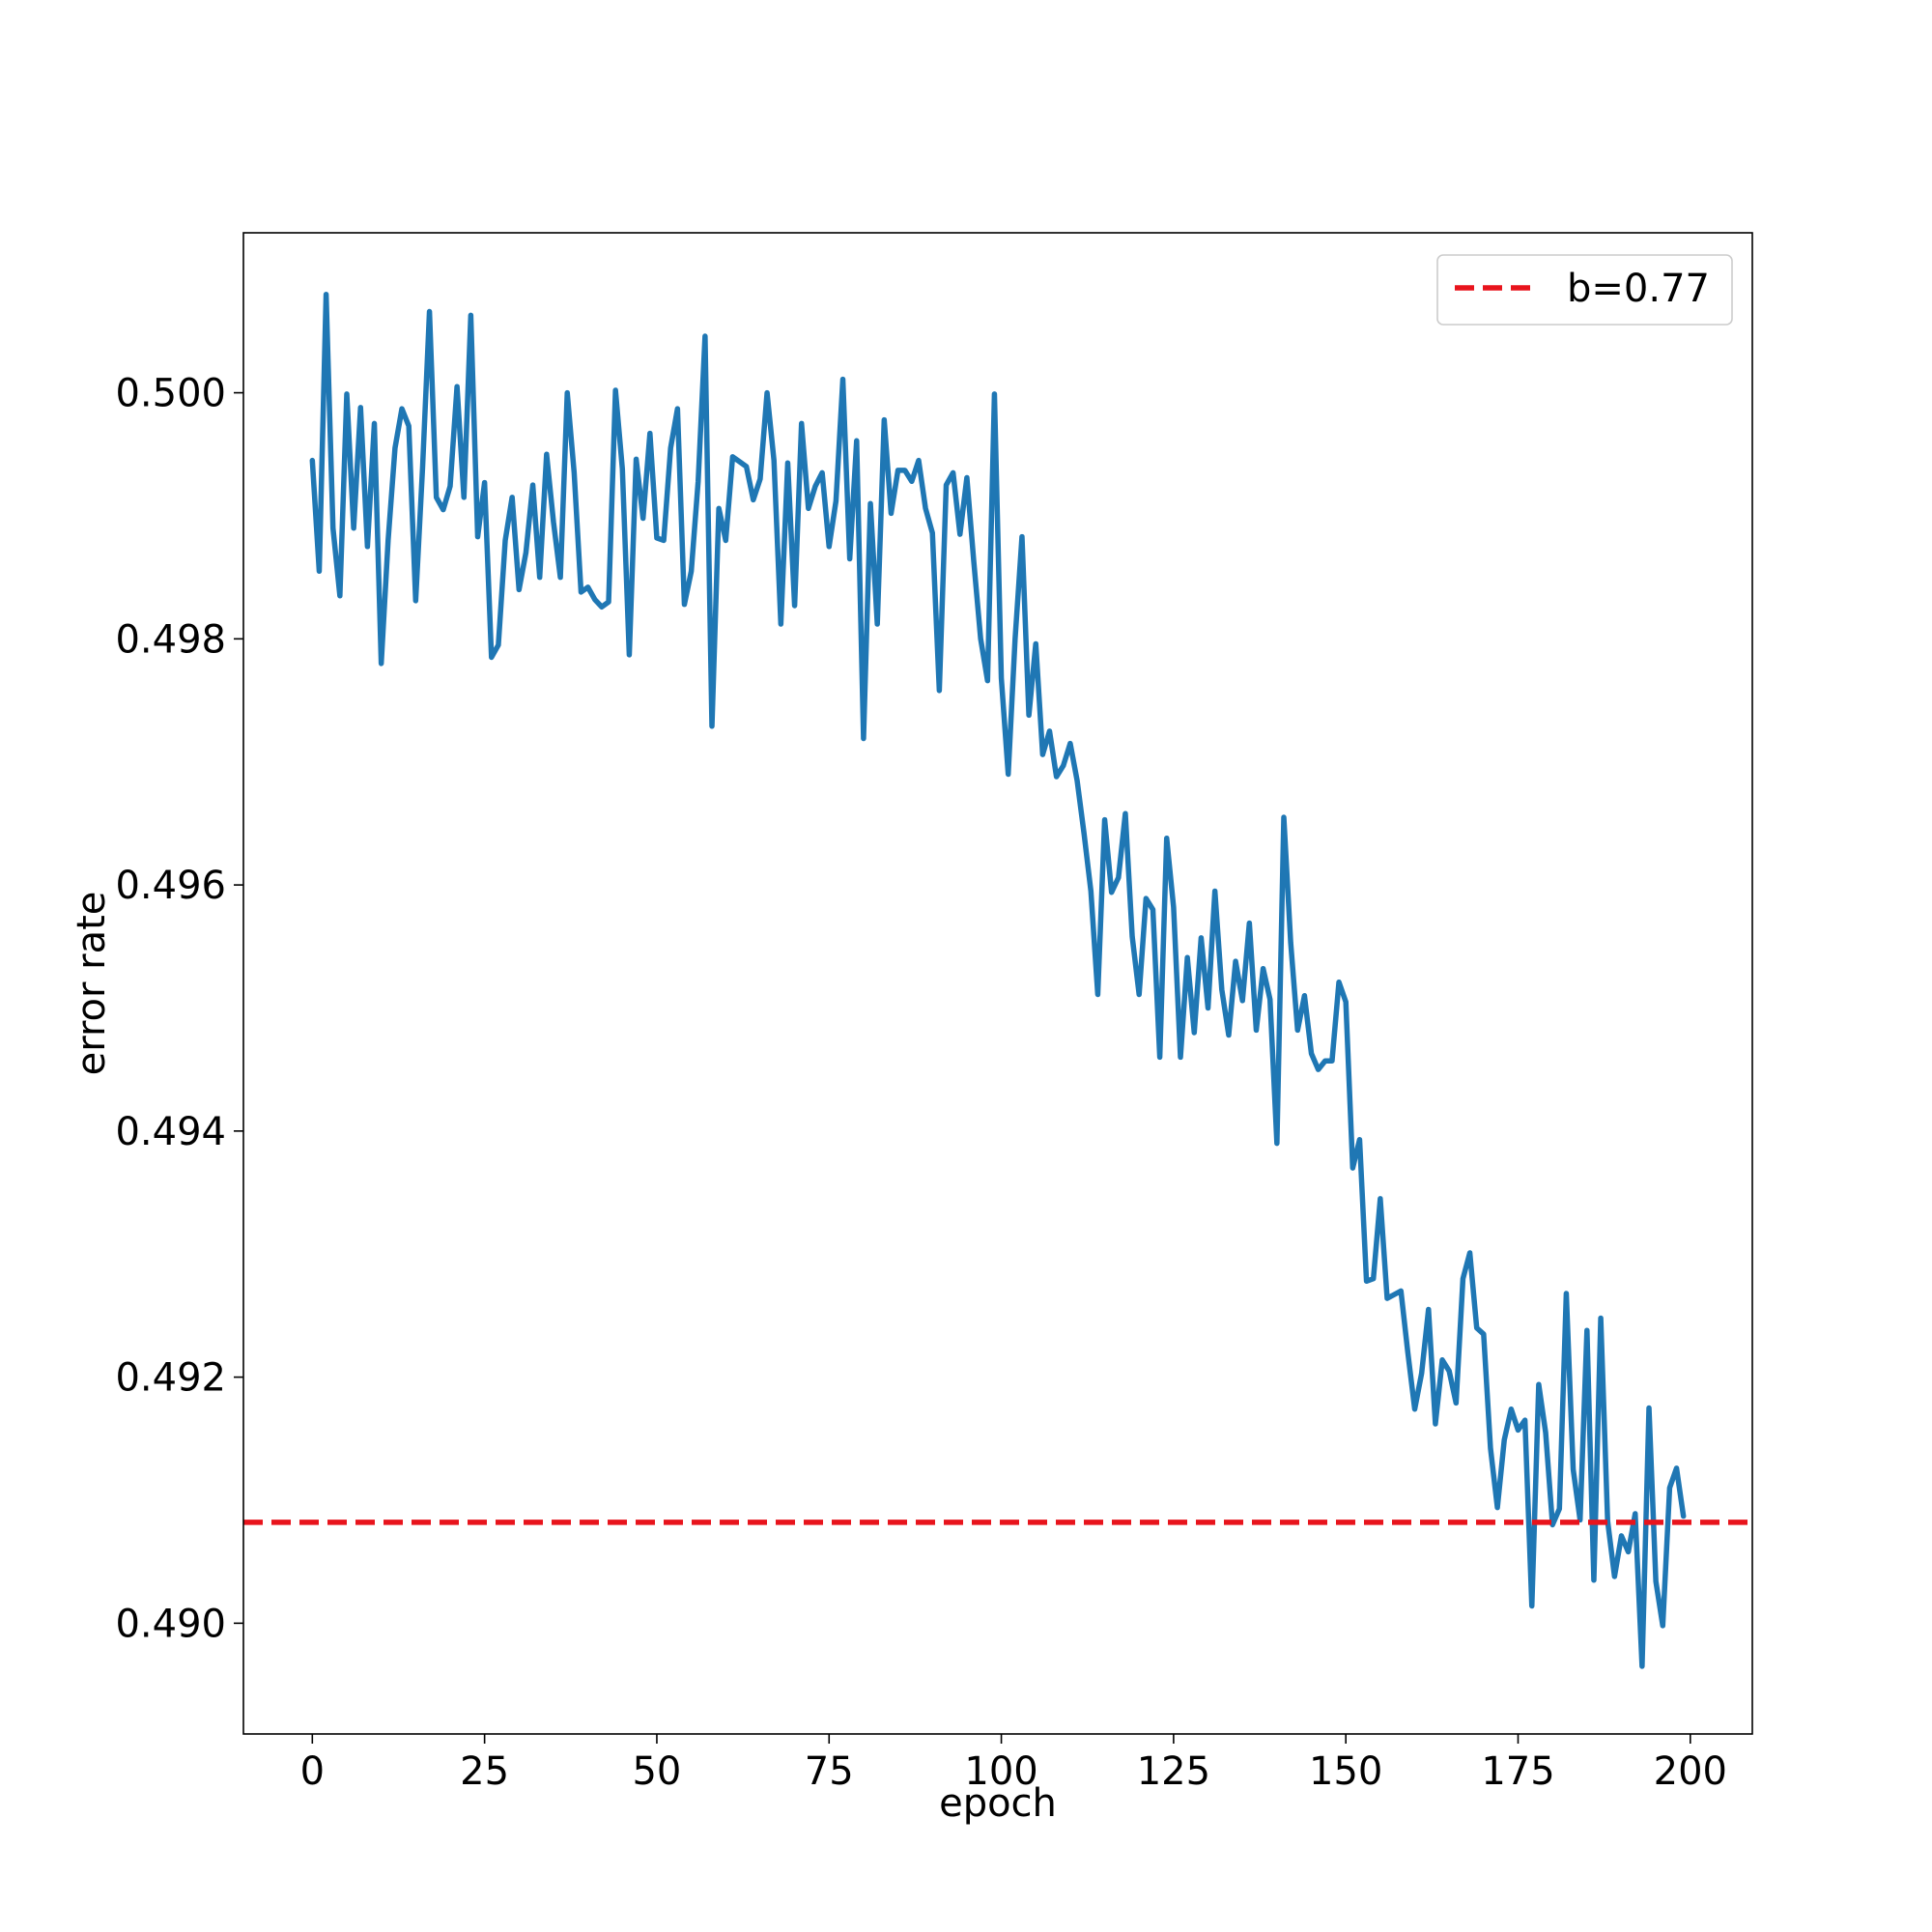 This screenshot has width=1932, height=1932. I want to click on legend-label: b=0.77, so click(1638, 289).